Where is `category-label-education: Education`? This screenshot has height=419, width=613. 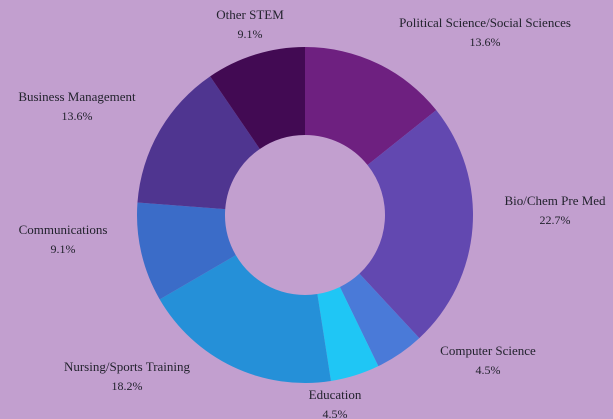 category-label-education: Education is located at coordinates (335, 394).